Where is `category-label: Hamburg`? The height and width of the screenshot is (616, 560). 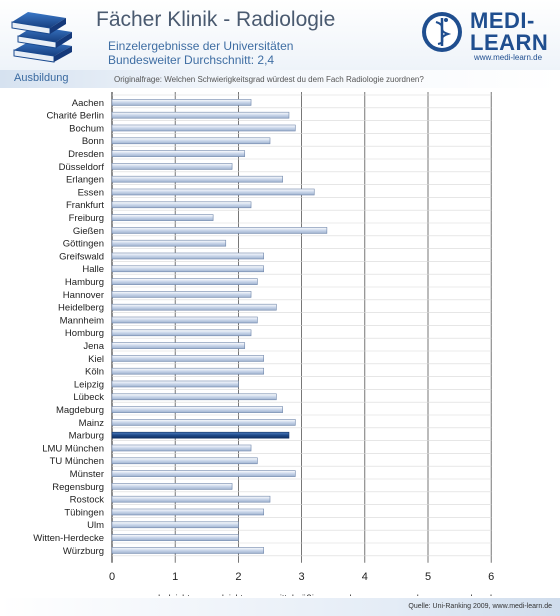
category-label: Hamburg is located at coordinates (84, 282).